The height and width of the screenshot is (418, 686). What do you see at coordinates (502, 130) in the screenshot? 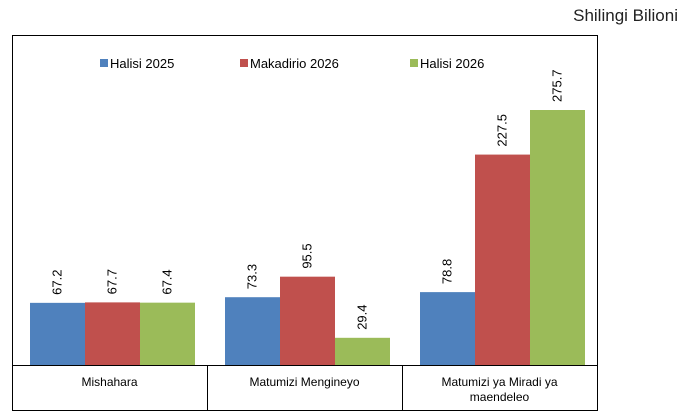
I see `value-label: 227.5` at bounding box center [502, 130].